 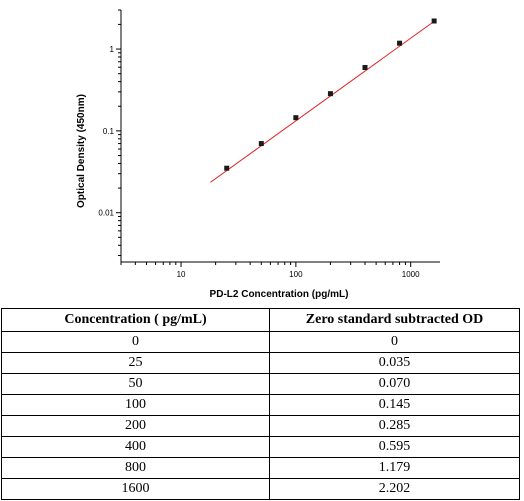 I want to click on x-tick-label: 1000, so click(x=411, y=274).